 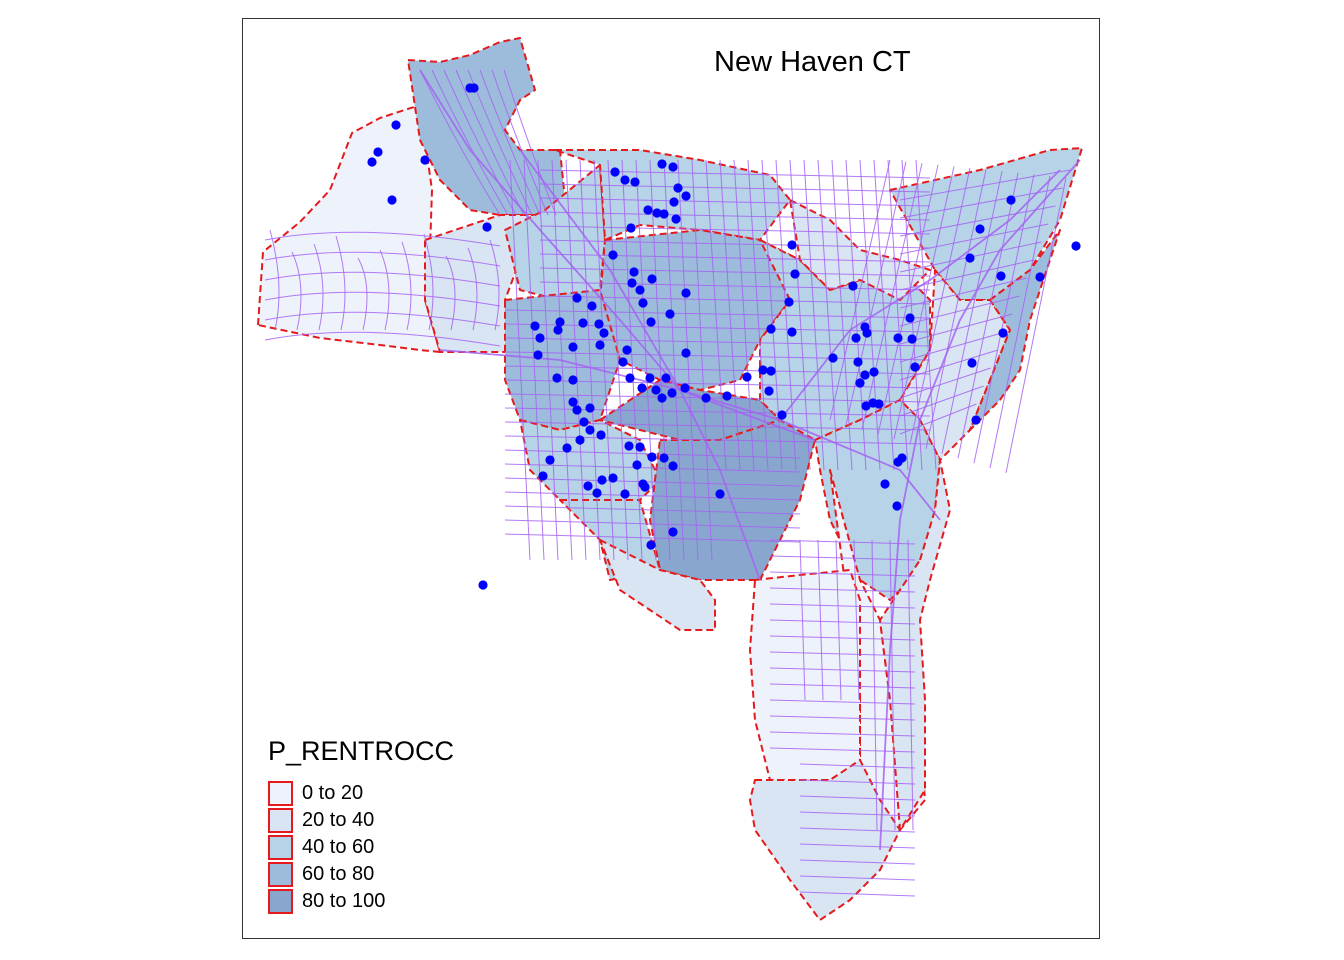 I want to click on legend-label: 80 to 100, so click(x=344, y=901).